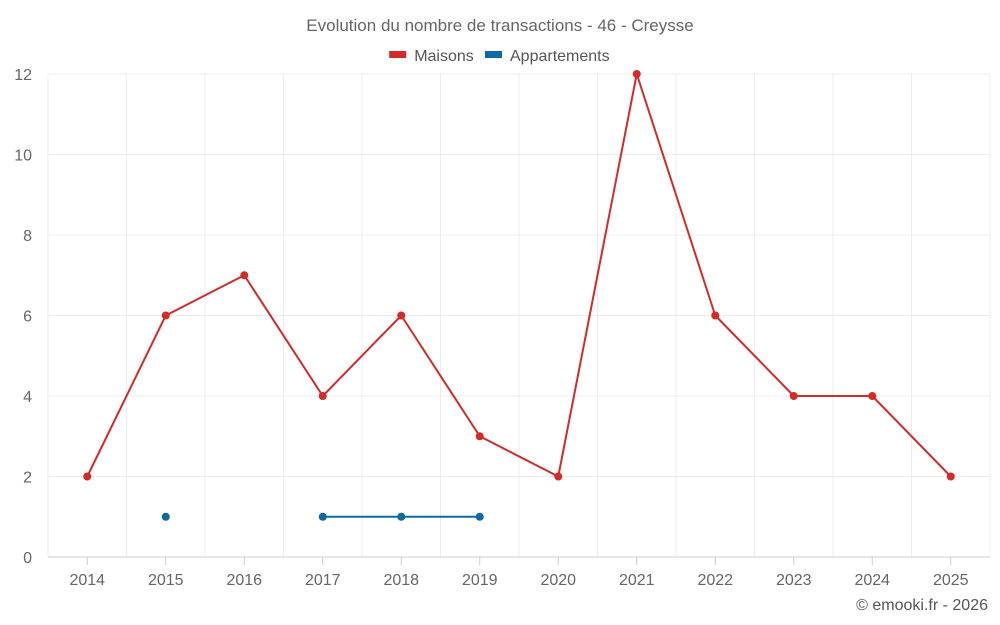  Describe the element at coordinates (323, 580) in the screenshot. I see `x-tick-label: 2017` at that location.